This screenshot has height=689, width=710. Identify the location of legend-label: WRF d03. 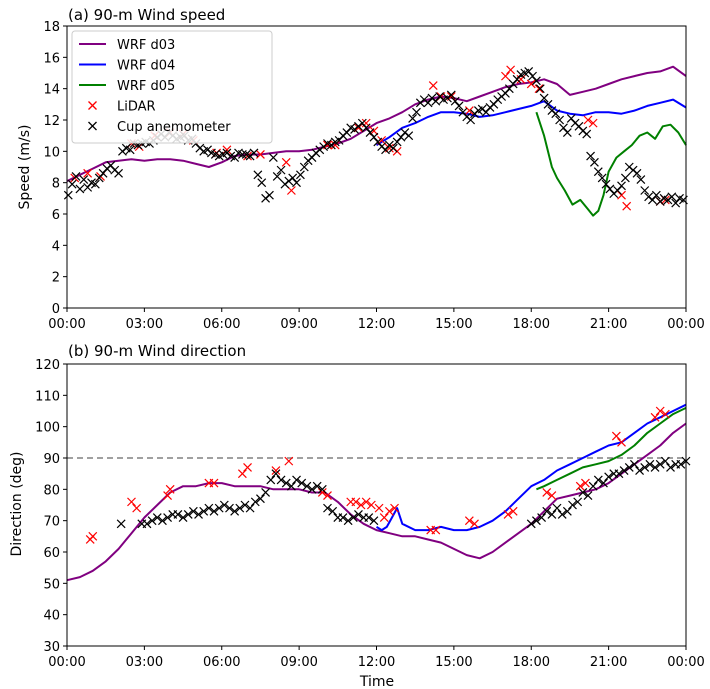
(146, 45).